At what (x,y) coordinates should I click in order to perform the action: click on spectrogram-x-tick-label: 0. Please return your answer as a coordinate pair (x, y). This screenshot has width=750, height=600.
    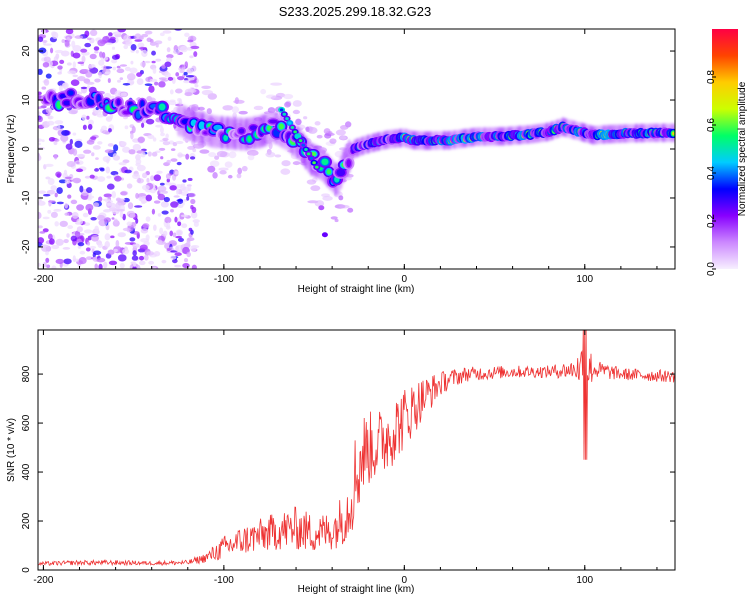
    Looking at the image, I should click on (405, 279).